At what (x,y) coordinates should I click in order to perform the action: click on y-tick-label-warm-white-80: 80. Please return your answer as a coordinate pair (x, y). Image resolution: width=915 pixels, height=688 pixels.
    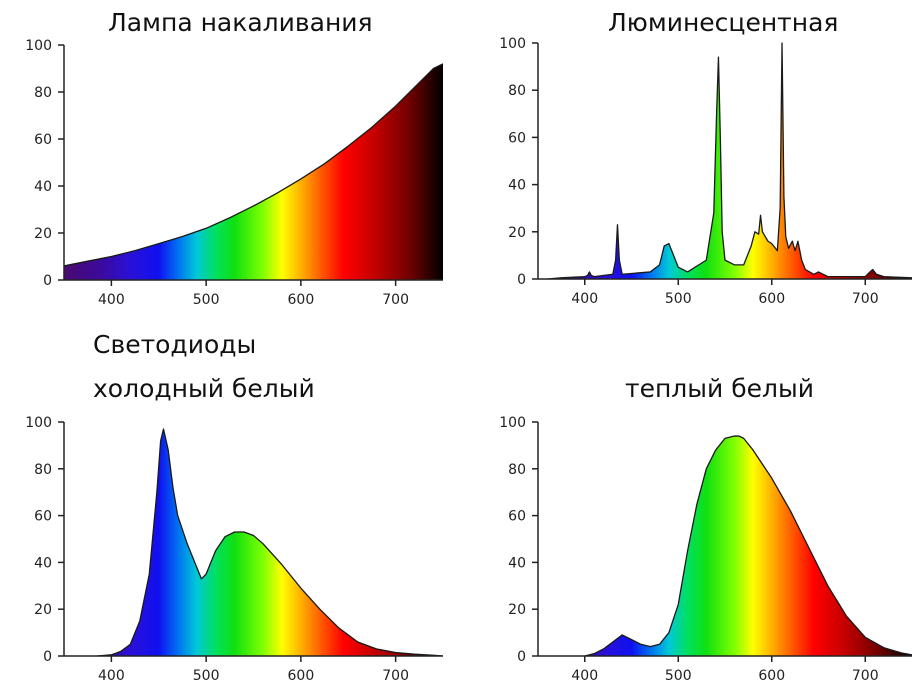
    Looking at the image, I should click on (517, 470).